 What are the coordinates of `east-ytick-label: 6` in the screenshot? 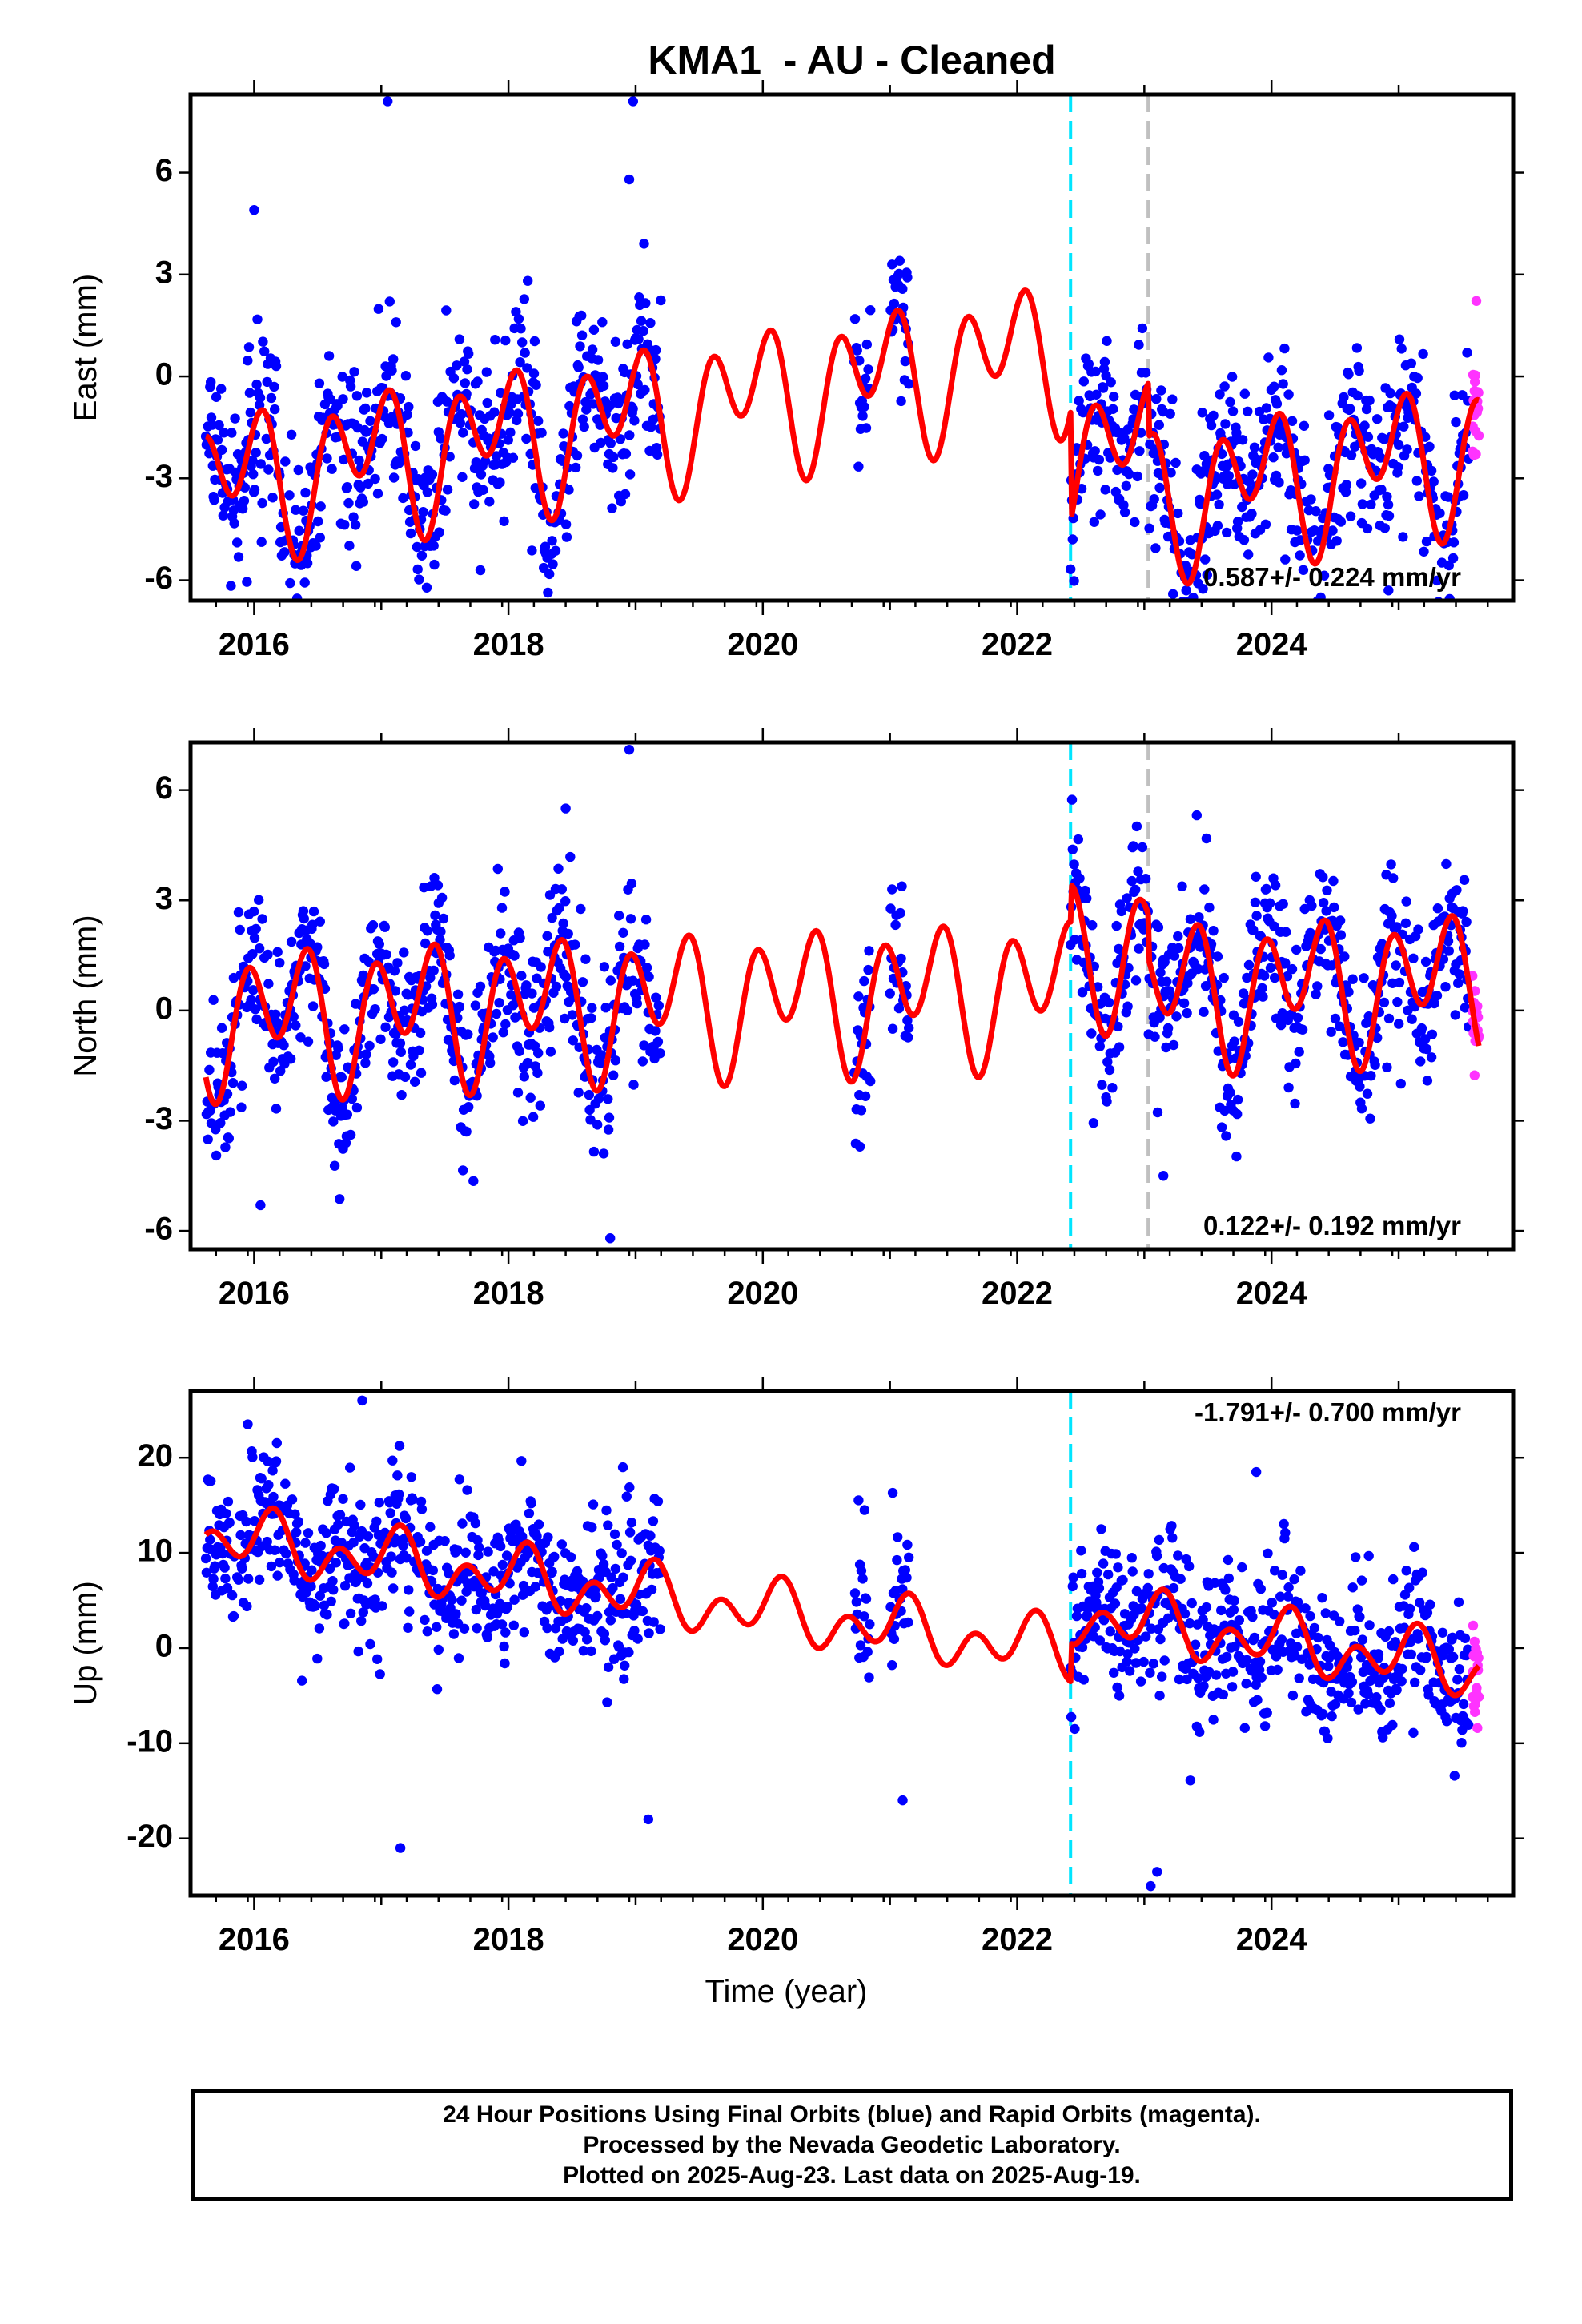 It's located at (164, 170).